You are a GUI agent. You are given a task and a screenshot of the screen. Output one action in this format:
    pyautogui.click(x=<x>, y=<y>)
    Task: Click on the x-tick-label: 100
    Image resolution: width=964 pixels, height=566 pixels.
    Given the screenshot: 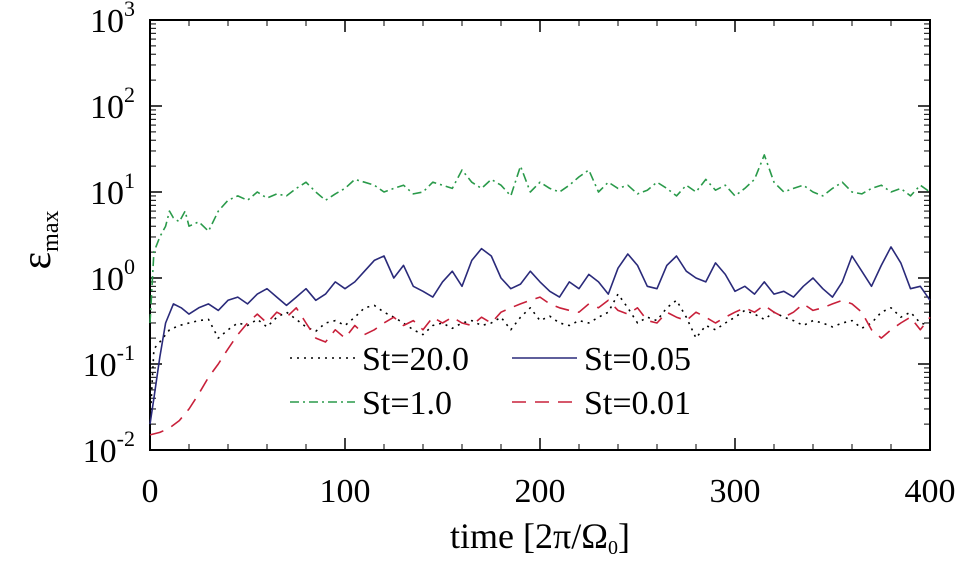 What is the action you would take?
    pyautogui.click(x=345, y=491)
    